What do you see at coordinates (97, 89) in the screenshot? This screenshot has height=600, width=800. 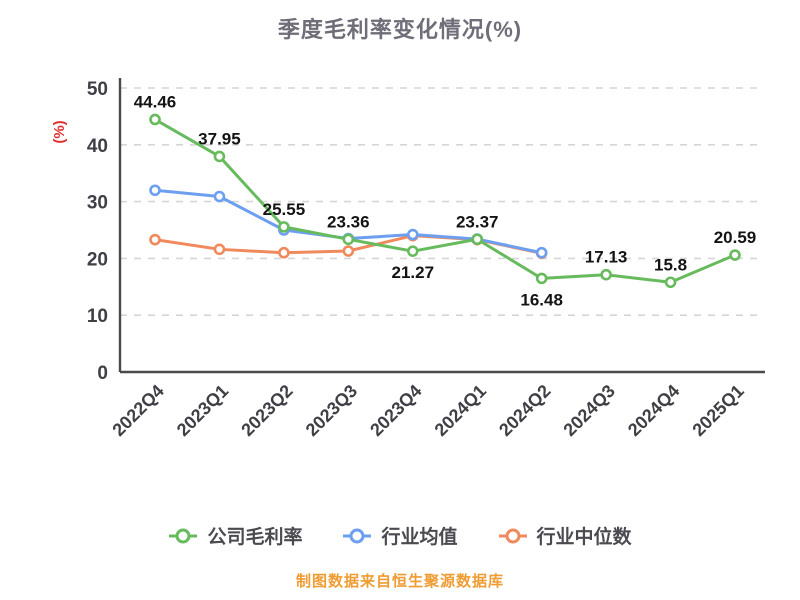 I see `y-axis-tick-label: 50` at bounding box center [97, 89].